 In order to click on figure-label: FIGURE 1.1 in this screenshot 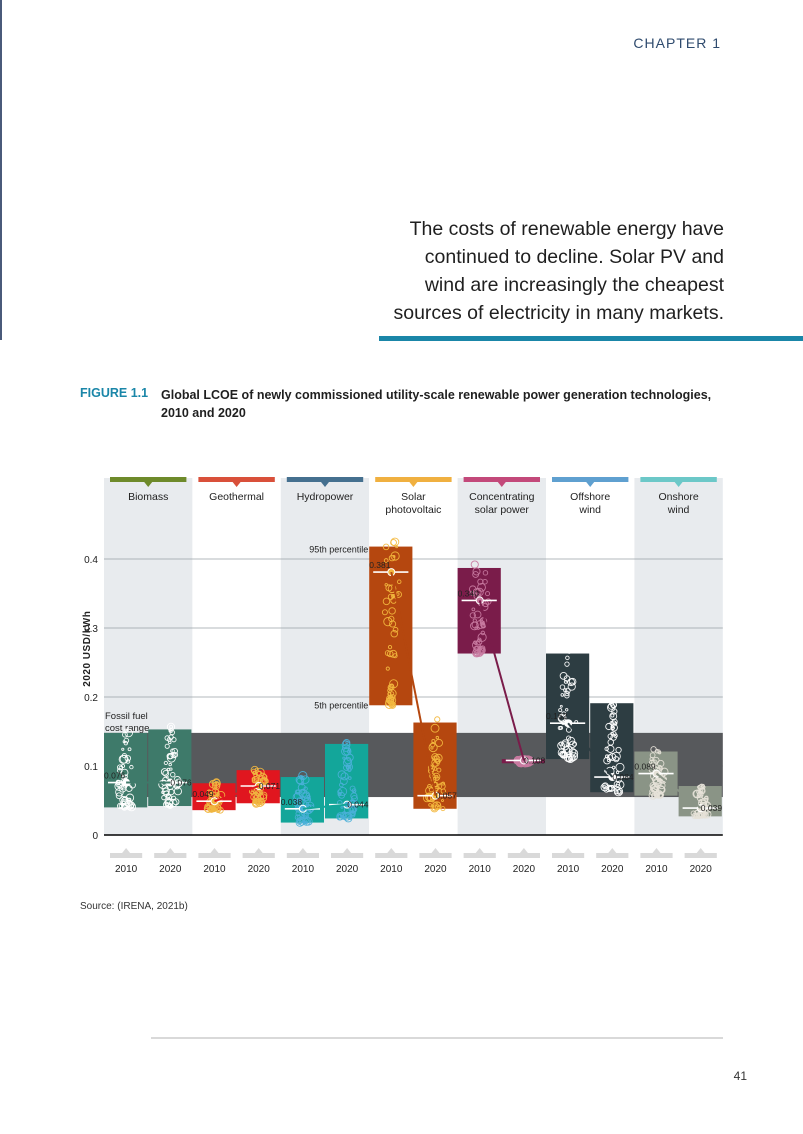, I will do `click(114, 393)`.